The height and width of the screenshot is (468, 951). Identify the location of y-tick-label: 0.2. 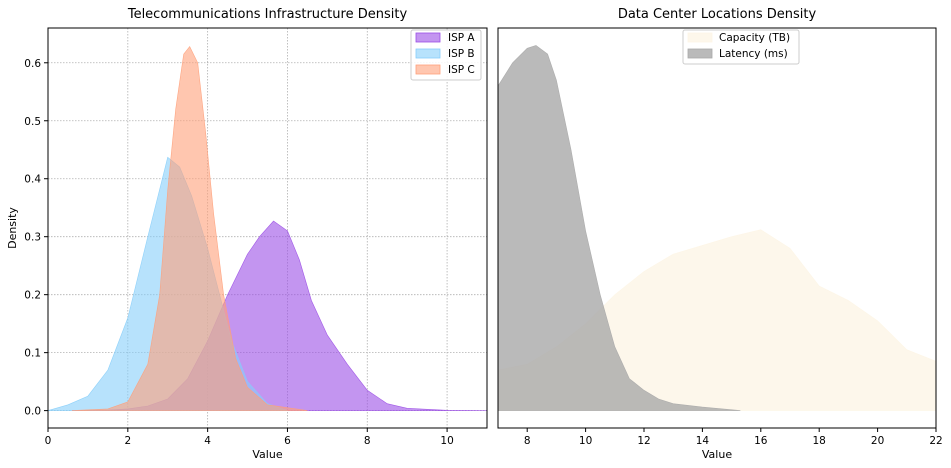
(32, 296).